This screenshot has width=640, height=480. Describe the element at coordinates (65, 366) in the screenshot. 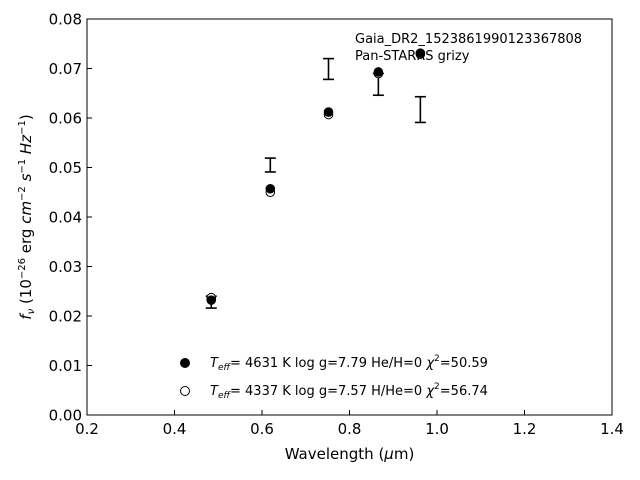

I see `y-tick-label: 0.01` at that location.